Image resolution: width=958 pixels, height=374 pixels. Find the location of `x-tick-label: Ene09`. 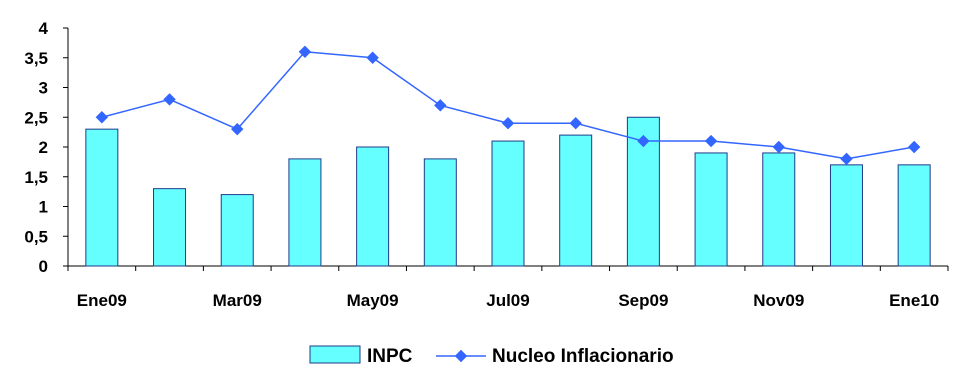

x-tick-label: Ene09 is located at coordinates (102, 300).